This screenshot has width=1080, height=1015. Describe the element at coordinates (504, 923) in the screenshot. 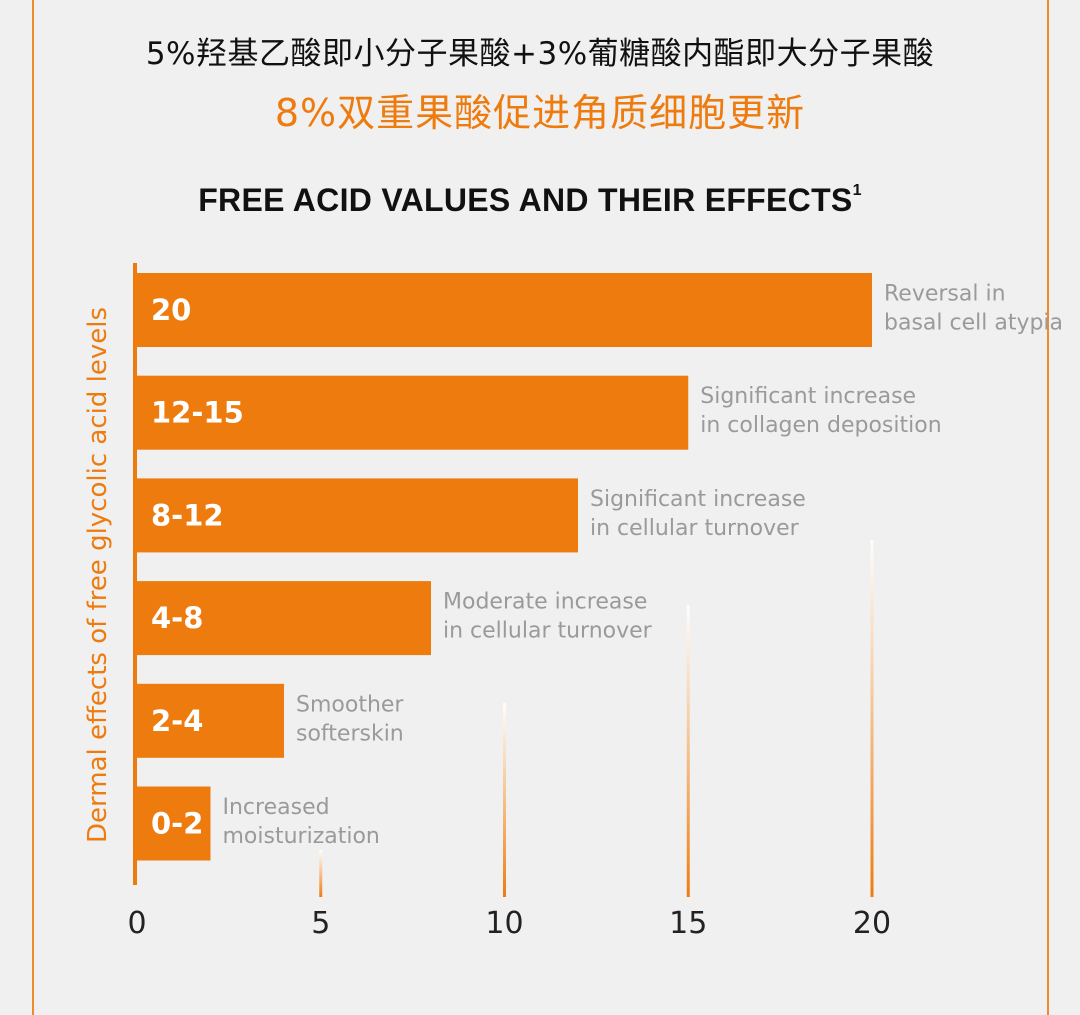

I see `x-tick-label-10: 10` at that location.